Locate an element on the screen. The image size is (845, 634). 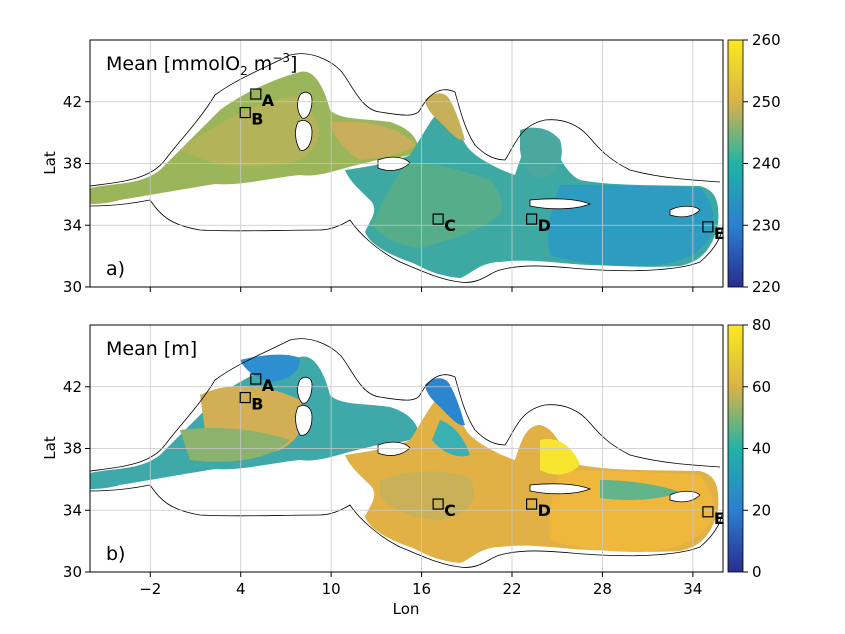
panel-b-ylabel: Lat is located at coordinates (50, 448).